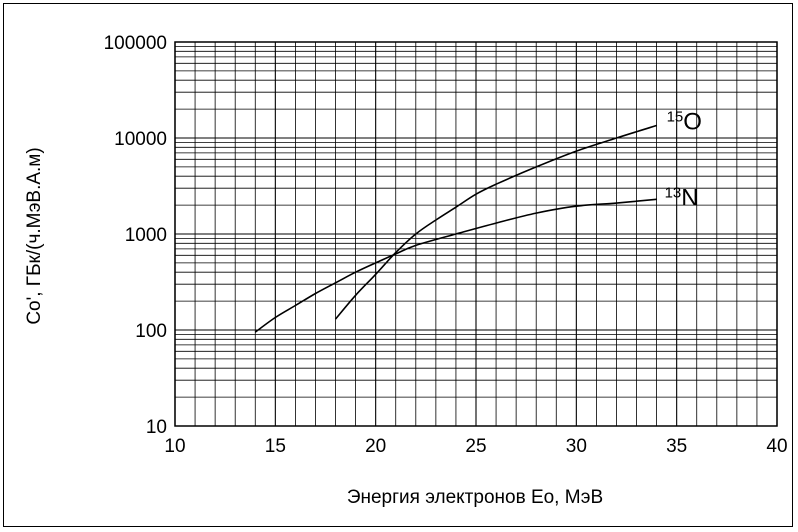 This screenshot has height=532, width=798. What do you see at coordinates (455, 265) in the screenshot?
I see `series-line-13N` at bounding box center [455, 265].